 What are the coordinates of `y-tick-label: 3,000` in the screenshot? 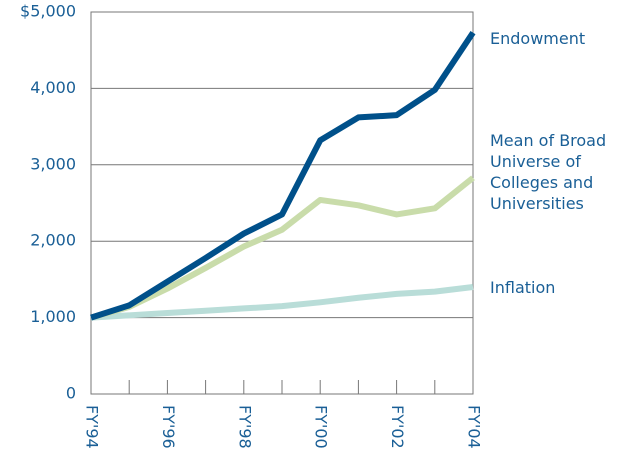 It's located at (53, 163).